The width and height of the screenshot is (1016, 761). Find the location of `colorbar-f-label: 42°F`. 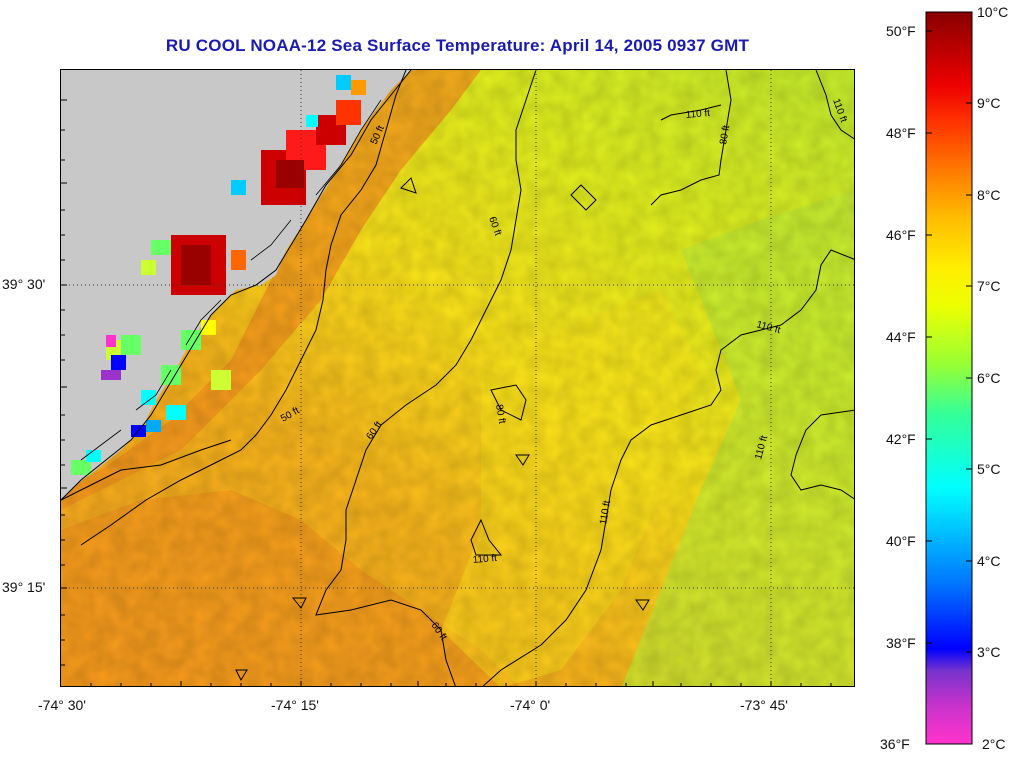

colorbar-f-label: 42°F is located at coordinates (901, 439).